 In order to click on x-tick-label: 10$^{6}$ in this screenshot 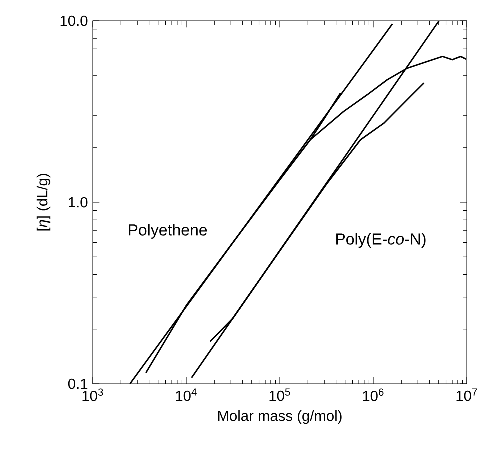, I will do `click(373, 395)`.